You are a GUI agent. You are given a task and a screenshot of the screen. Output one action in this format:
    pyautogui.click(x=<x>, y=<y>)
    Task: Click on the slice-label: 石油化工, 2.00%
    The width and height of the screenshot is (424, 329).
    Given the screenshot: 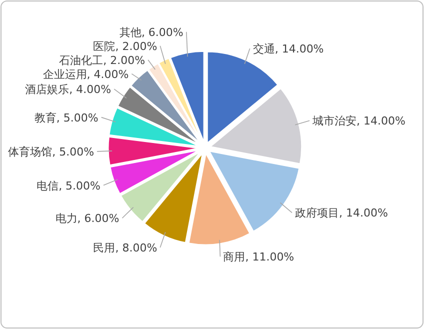 What is the action you would take?
    pyautogui.click(x=102, y=60)
    